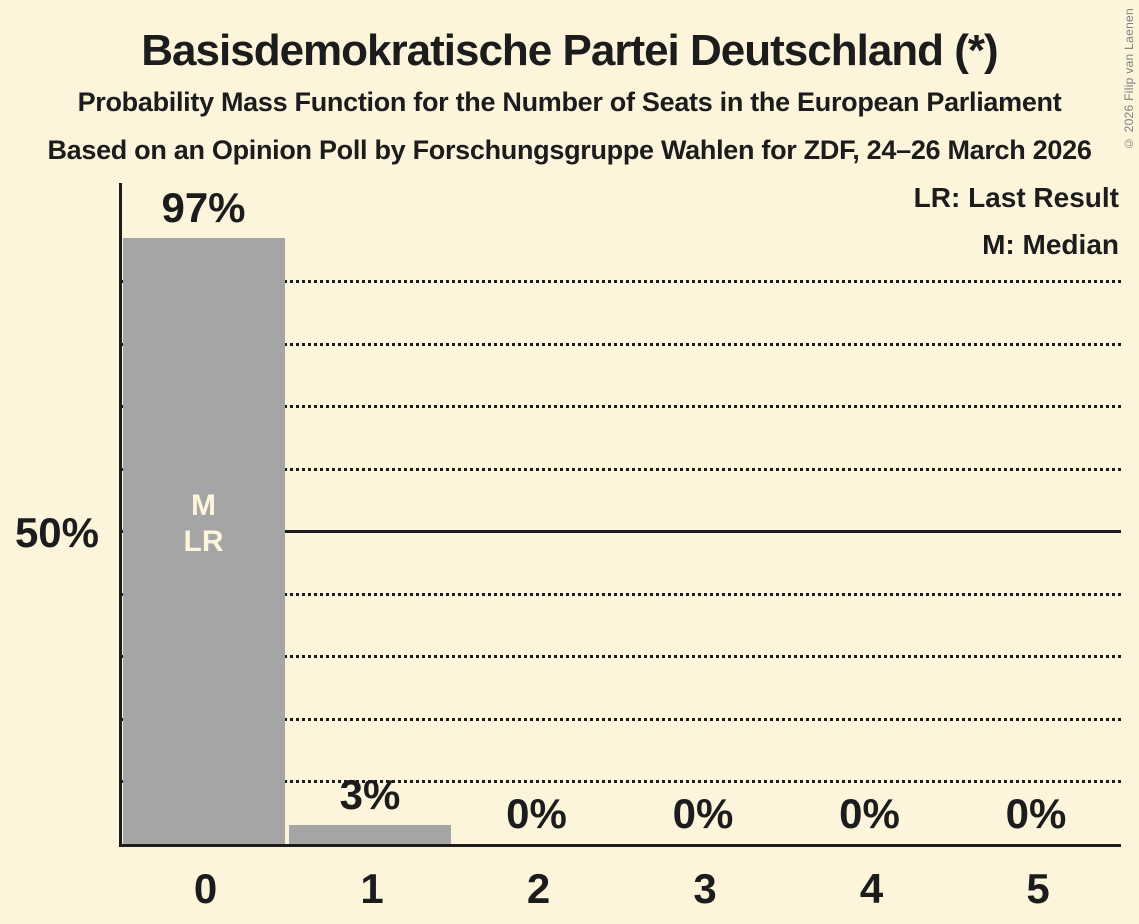 The width and height of the screenshot is (1139, 924). Describe the element at coordinates (621, 781) in the screenshot. I see `gridline-10pct` at that location.